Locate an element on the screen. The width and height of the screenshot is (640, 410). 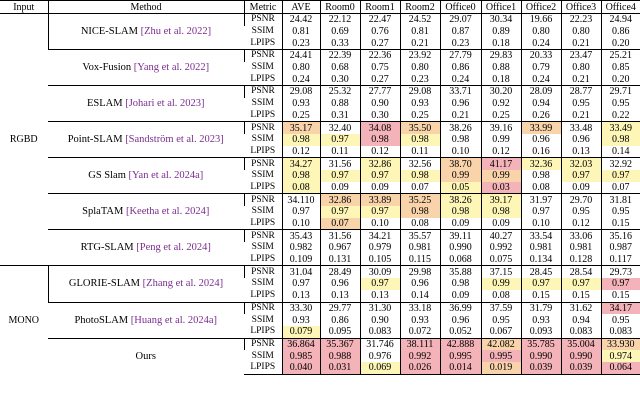
value-cell: 0.068 is located at coordinates (460, 259).